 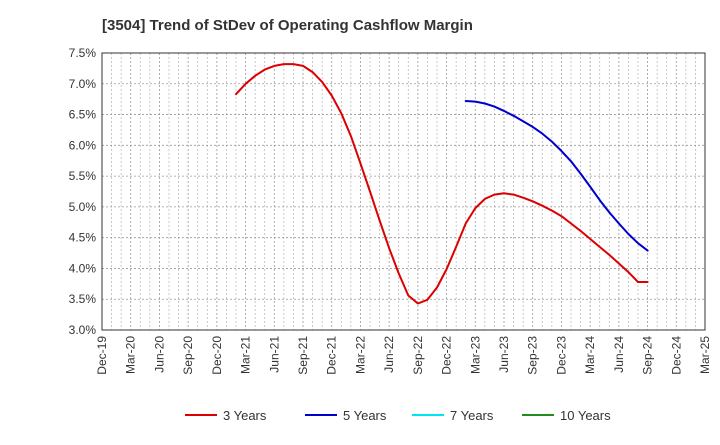 I want to click on x-tick-label: Mar-22, so click(x=360, y=355).